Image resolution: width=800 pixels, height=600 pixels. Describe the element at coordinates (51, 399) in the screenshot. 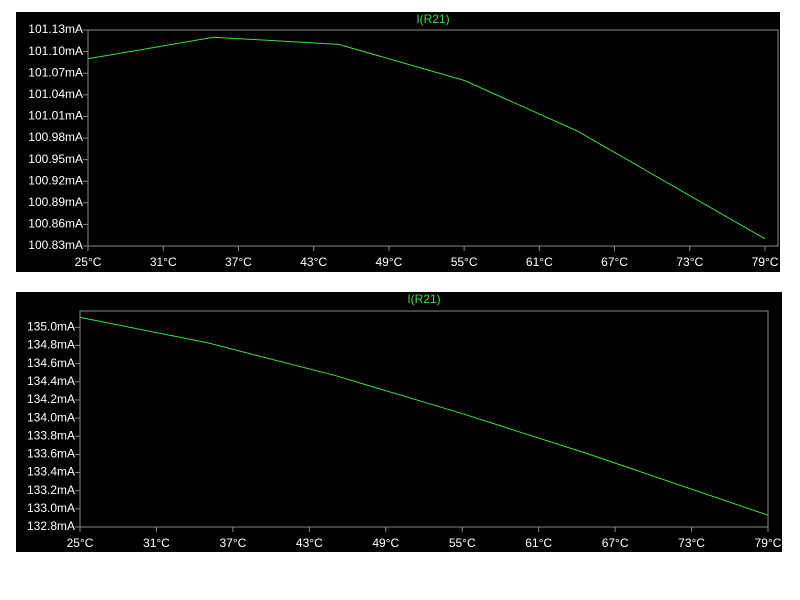

I see `y-tick-label: 134.2mA` at that location.